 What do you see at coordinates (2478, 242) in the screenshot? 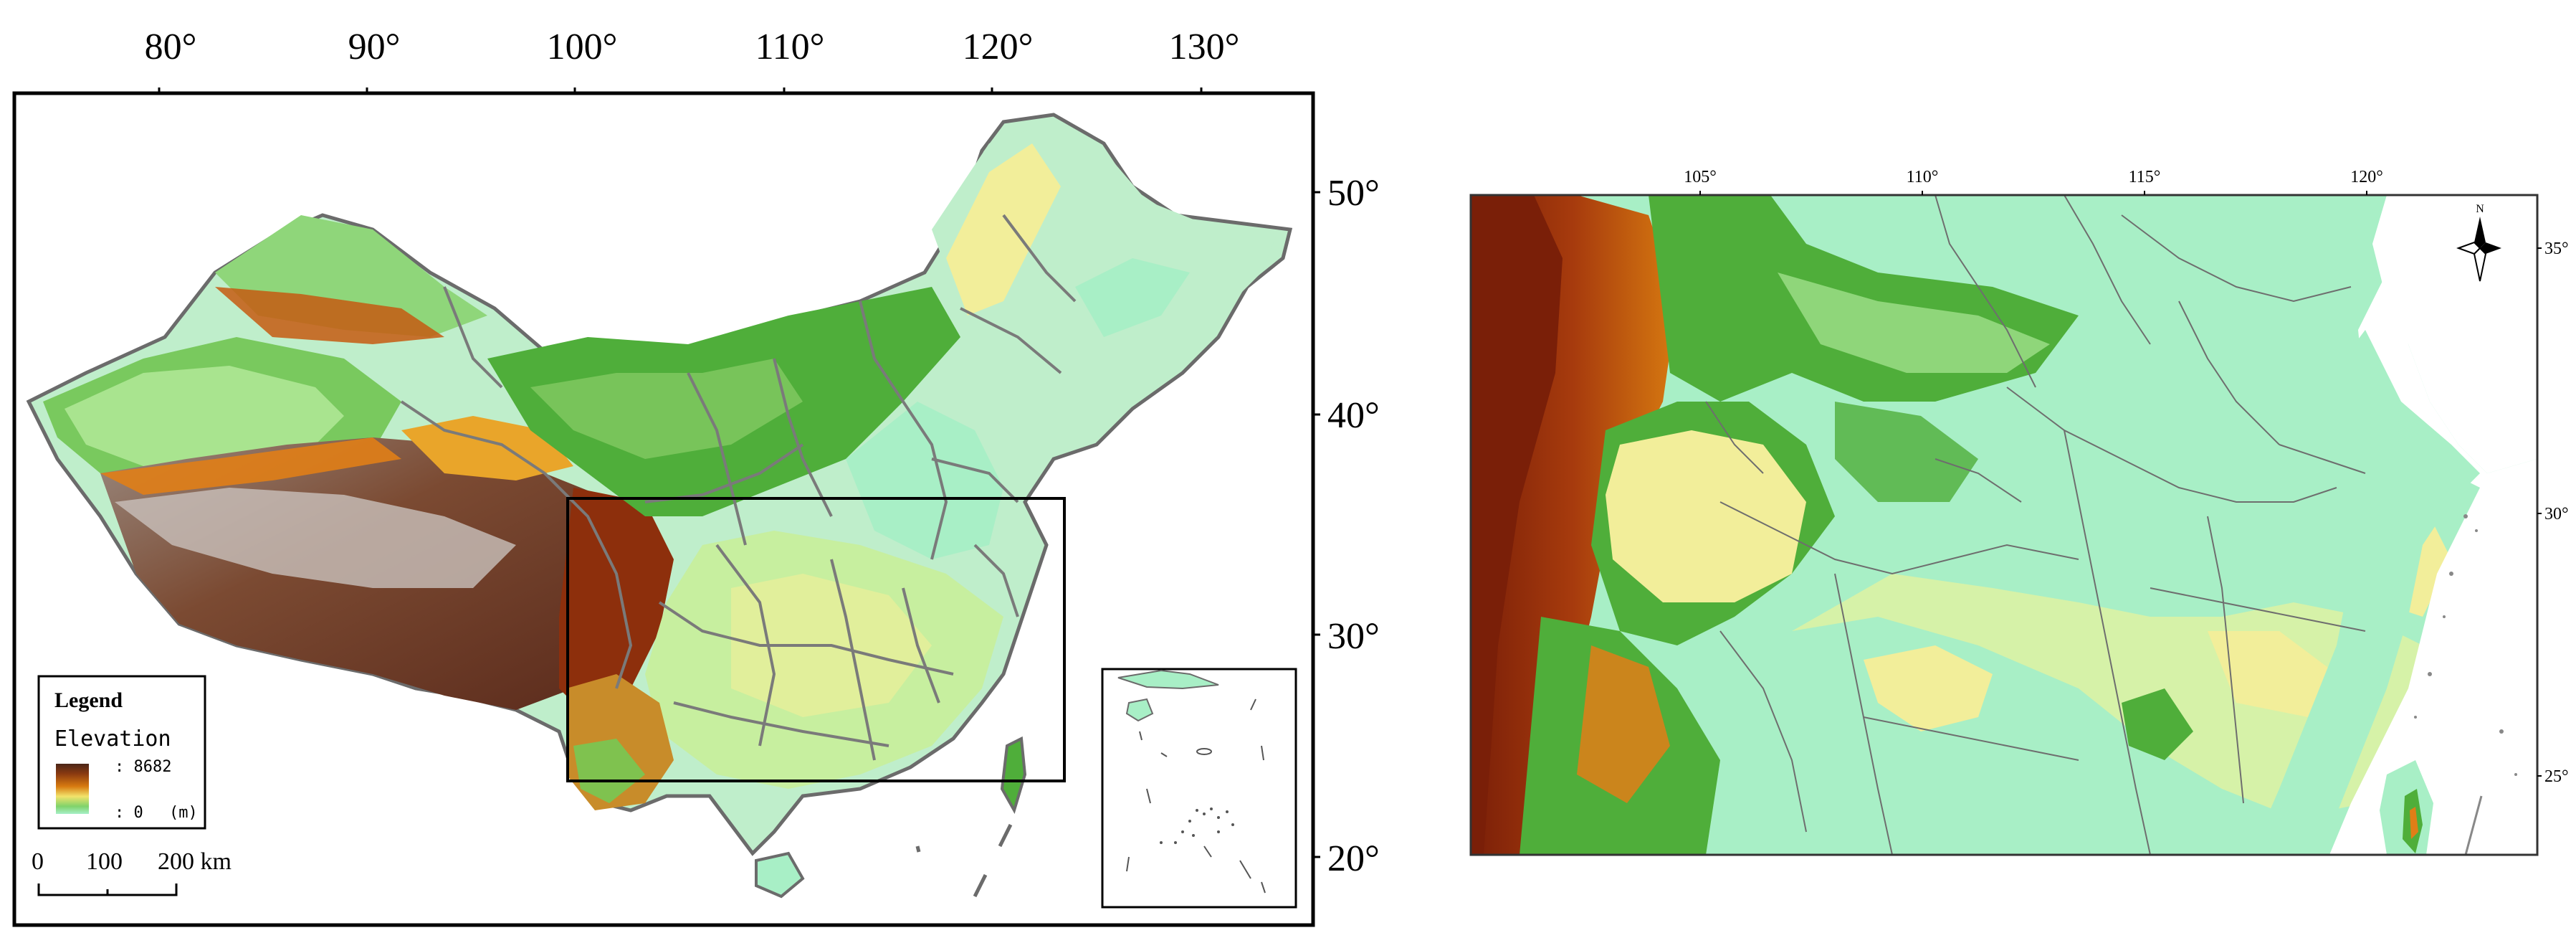
I see `north-arrow: N` at bounding box center [2478, 242].